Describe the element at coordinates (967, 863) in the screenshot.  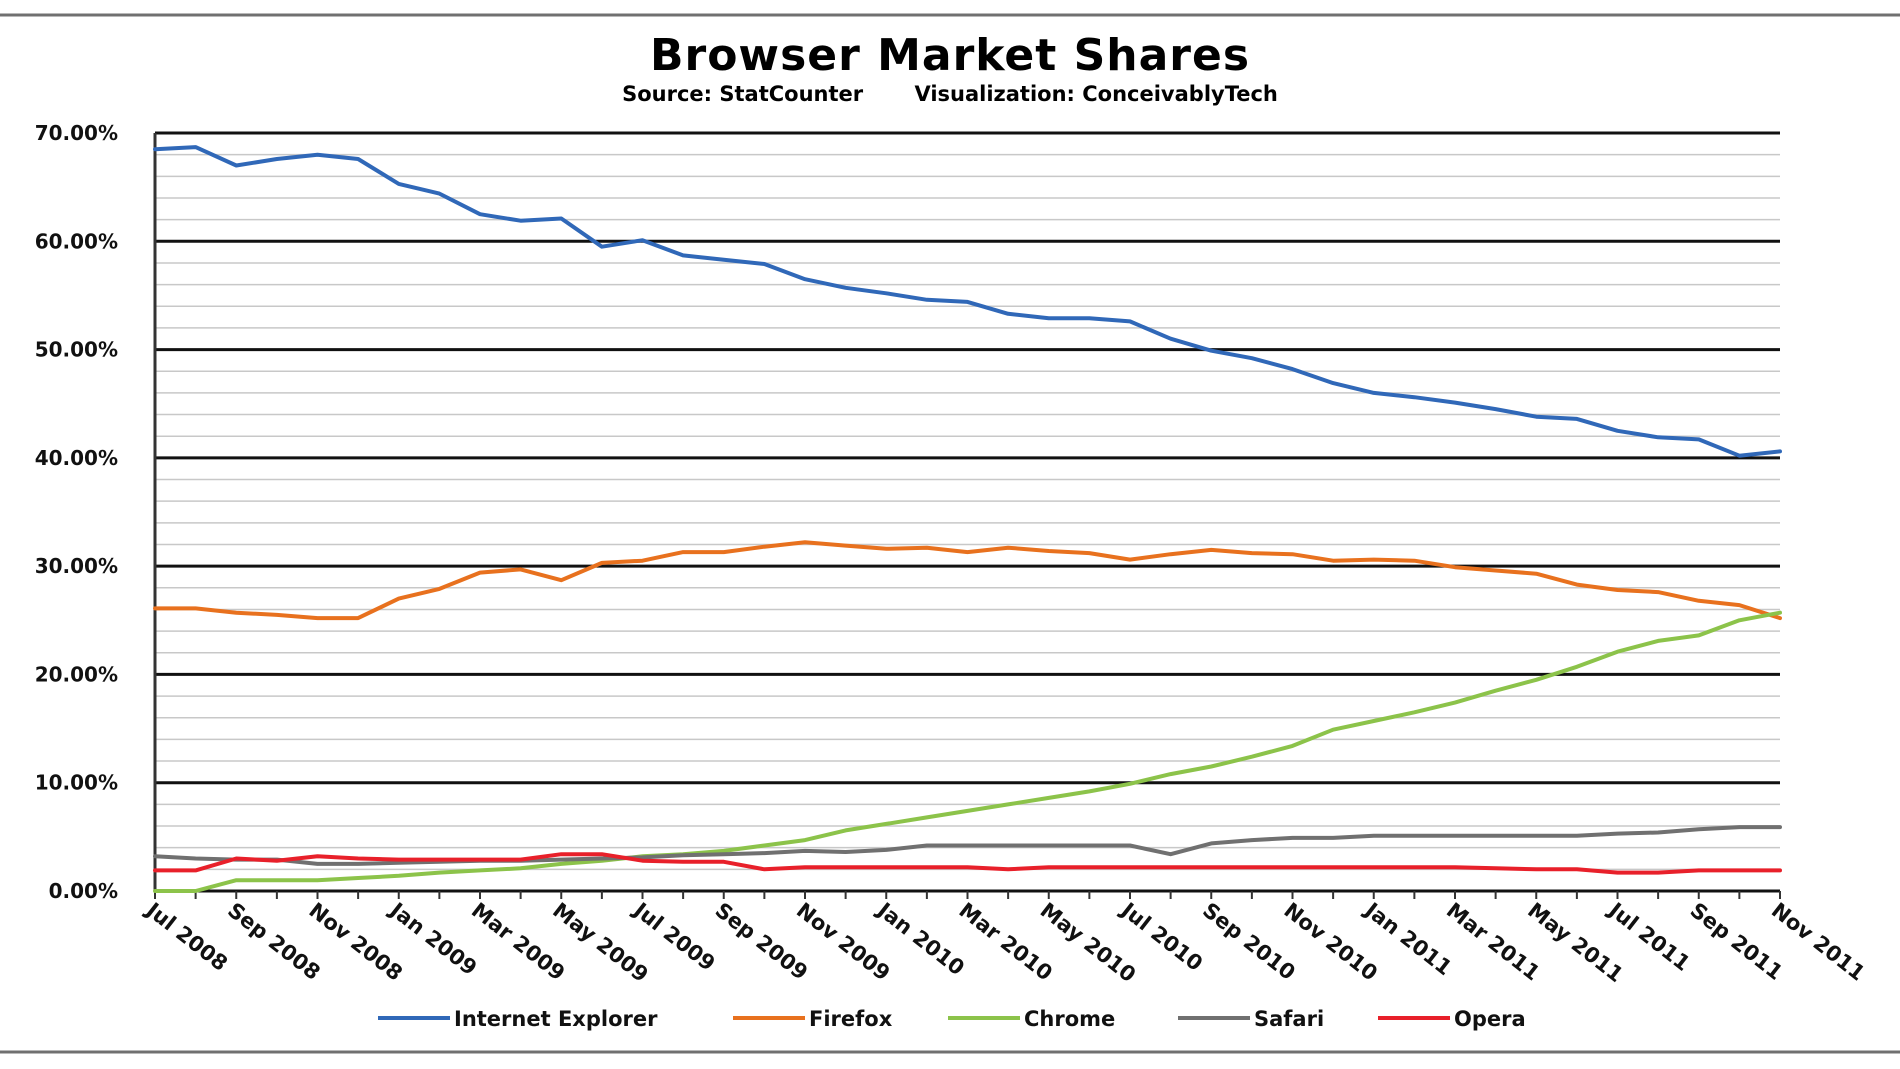
I see `series-line-opera` at that location.